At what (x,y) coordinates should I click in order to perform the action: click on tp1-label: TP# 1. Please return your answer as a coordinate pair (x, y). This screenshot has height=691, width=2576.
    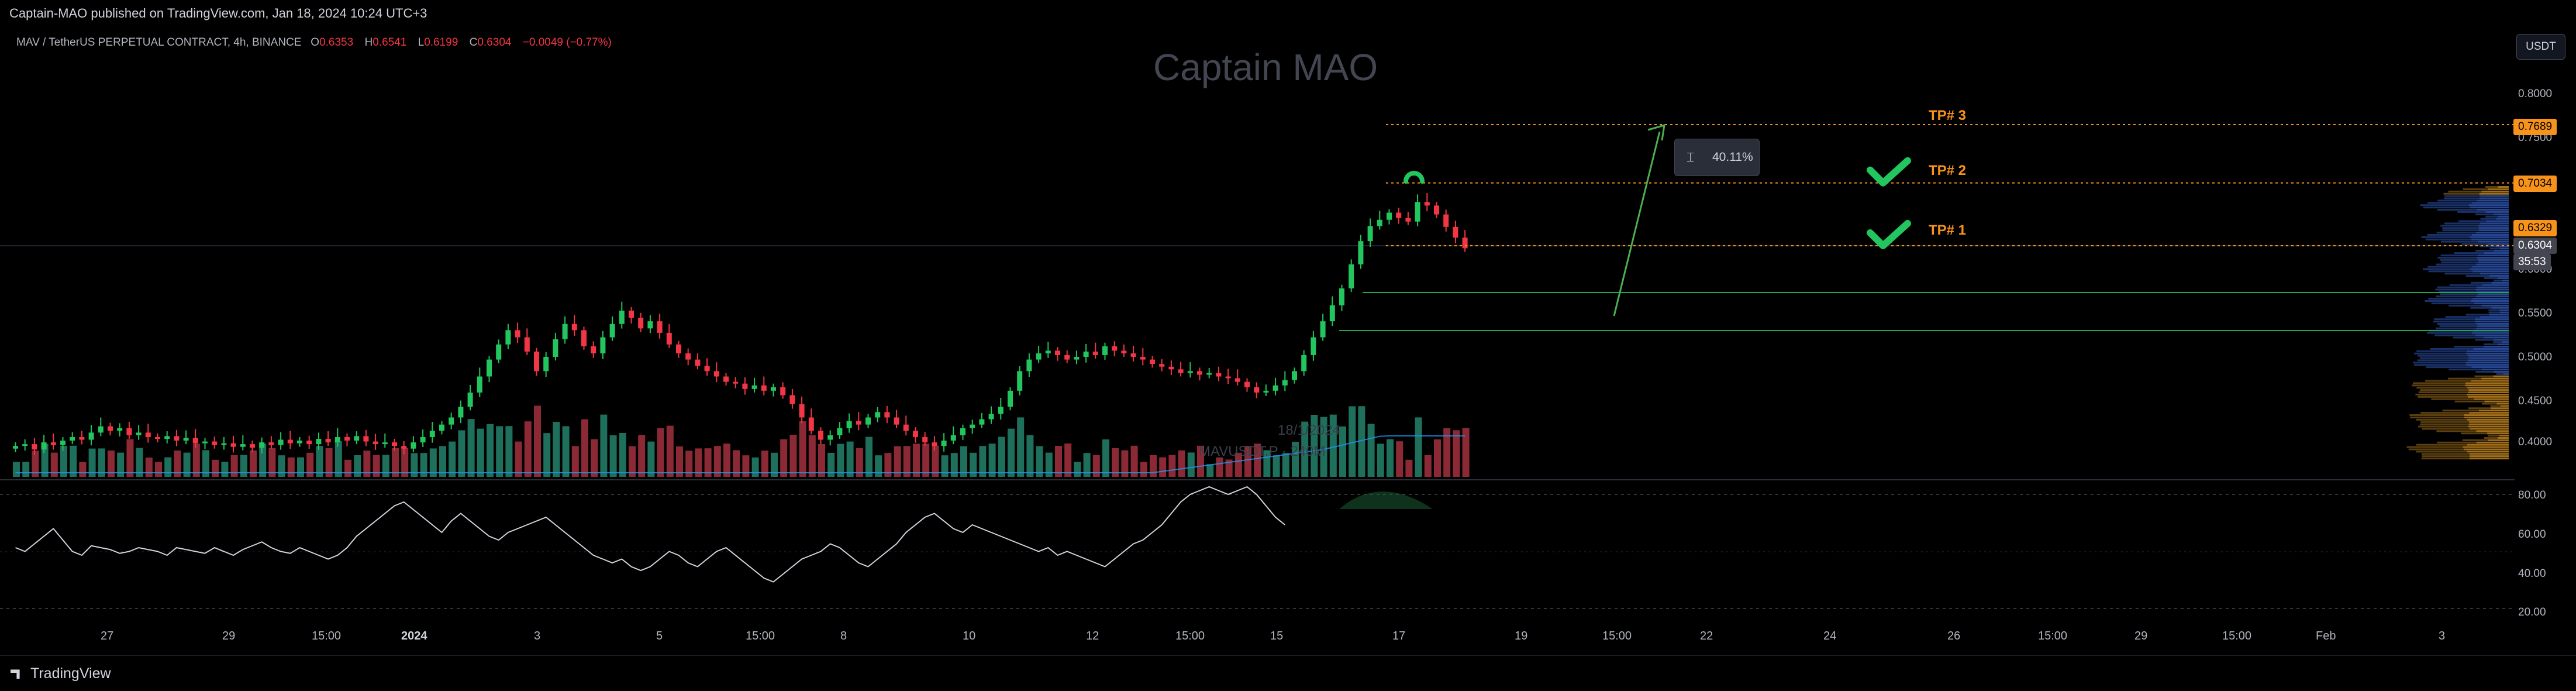
    Looking at the image, I should click on (1948, 230).